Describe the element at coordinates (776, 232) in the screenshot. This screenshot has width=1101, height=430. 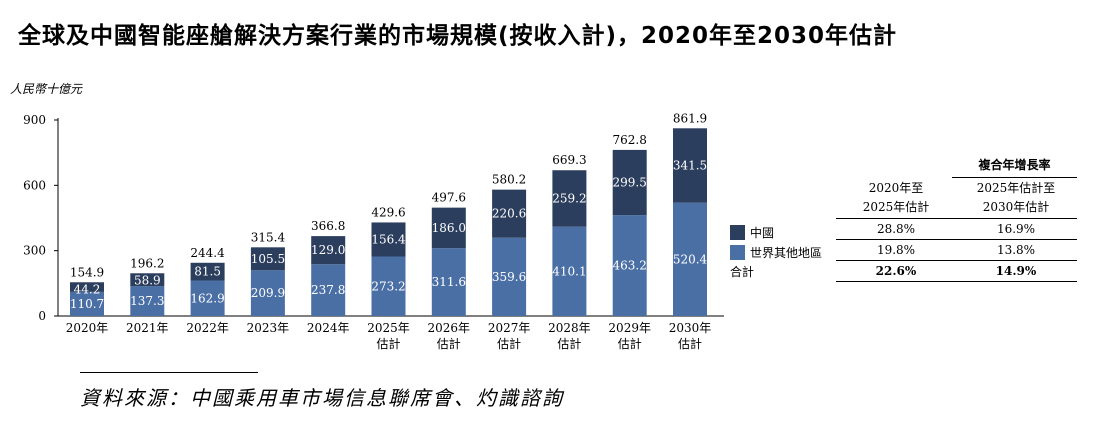
I see `legend-item-china: 中國` at that location.